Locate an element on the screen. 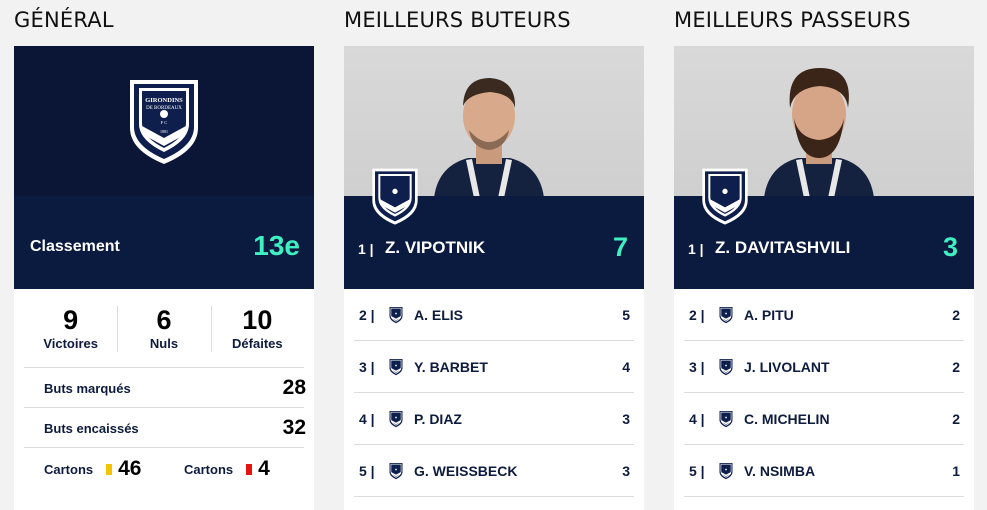 This screenshot has height=510, width=987. draws-stat: 6 Nuls is located at coordinates (163, 331).